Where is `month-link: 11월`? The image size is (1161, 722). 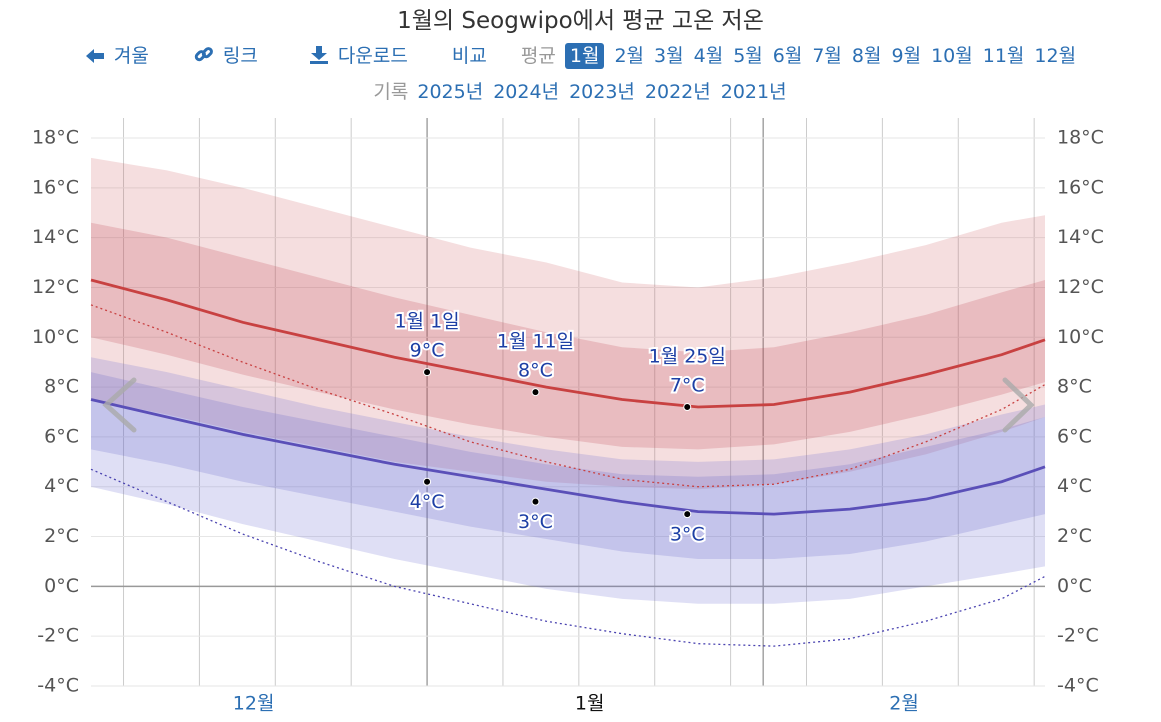
month-link: 11월 is located at coordinates (1003, 56).